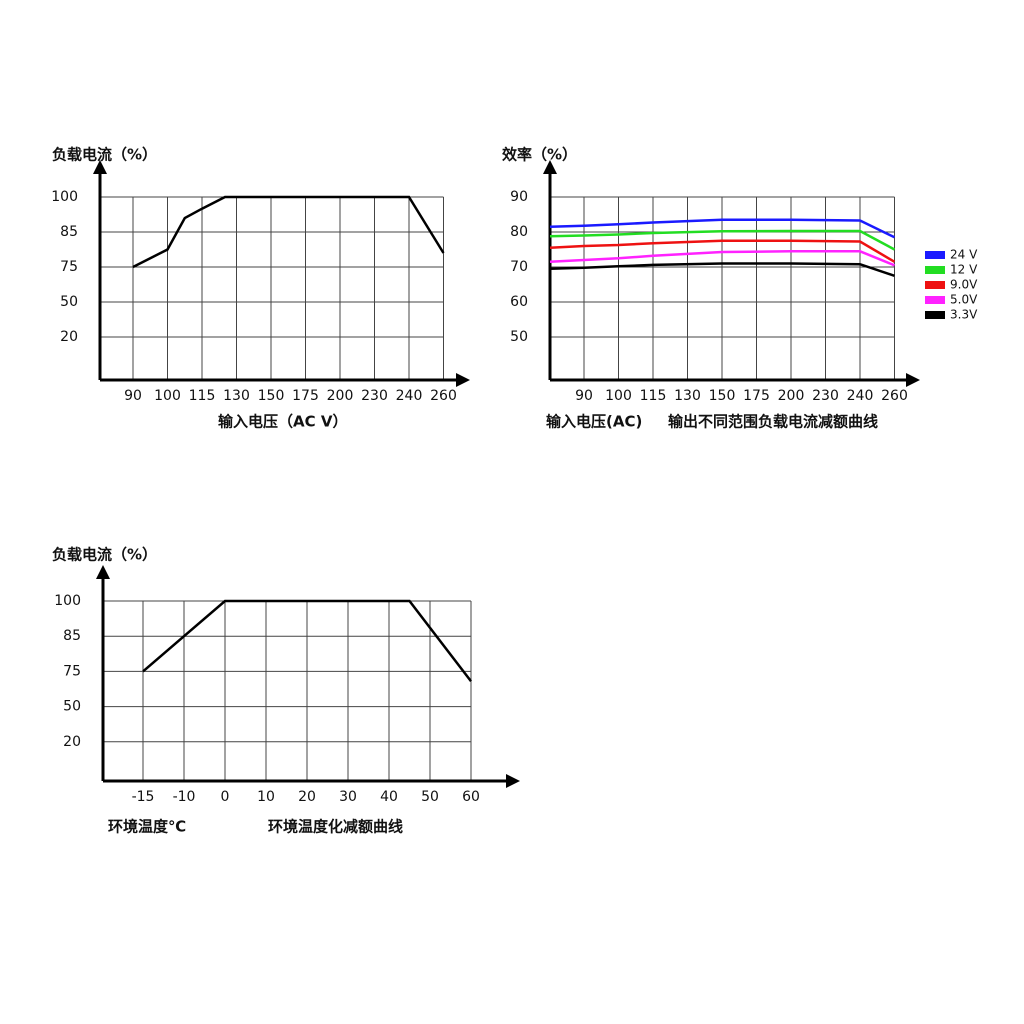  Describe the element at coordinates (964, 285) in the screenshot. I see `legend-label: 9.0V` at that location.